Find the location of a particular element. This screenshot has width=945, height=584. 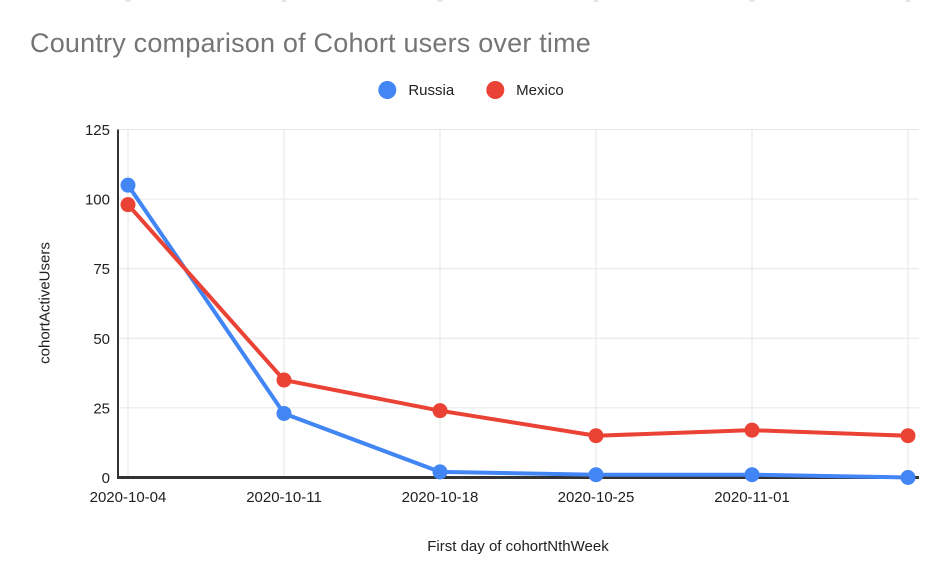

legend-item-mexico: Mexico is located at coordinates (525, 90).